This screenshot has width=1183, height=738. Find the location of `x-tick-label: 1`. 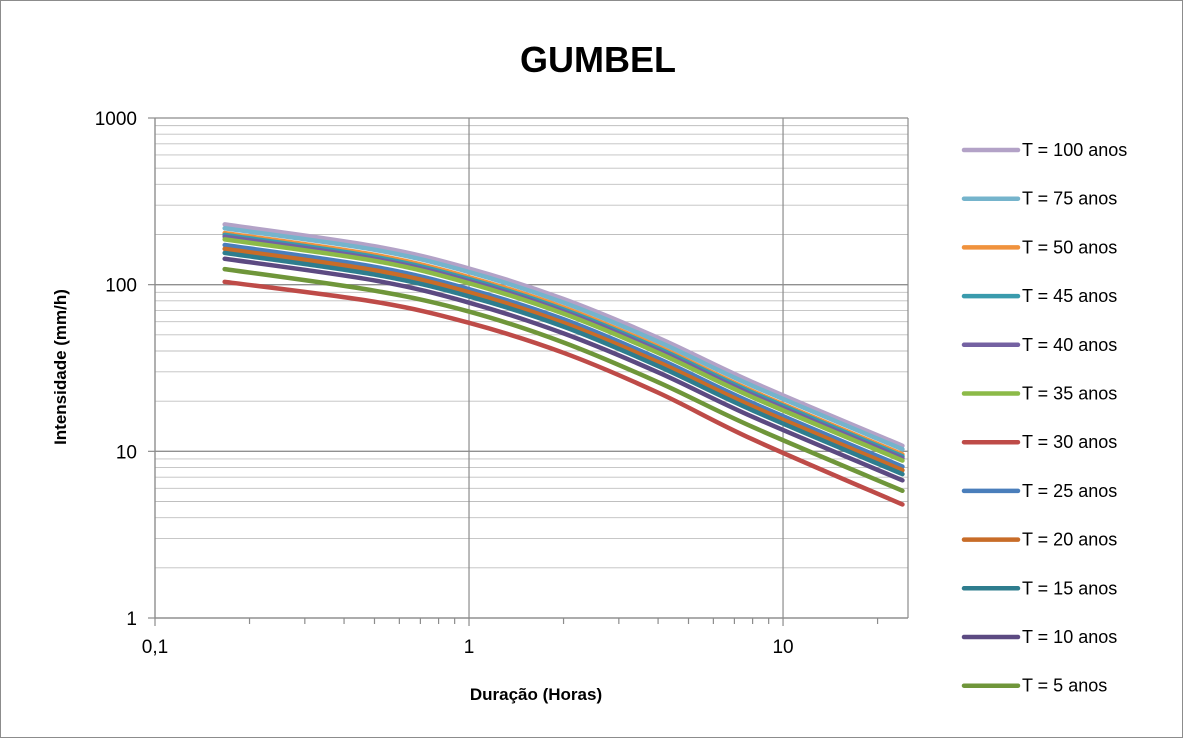

x-tick-label: 1 is located at coordinates (469, 647).